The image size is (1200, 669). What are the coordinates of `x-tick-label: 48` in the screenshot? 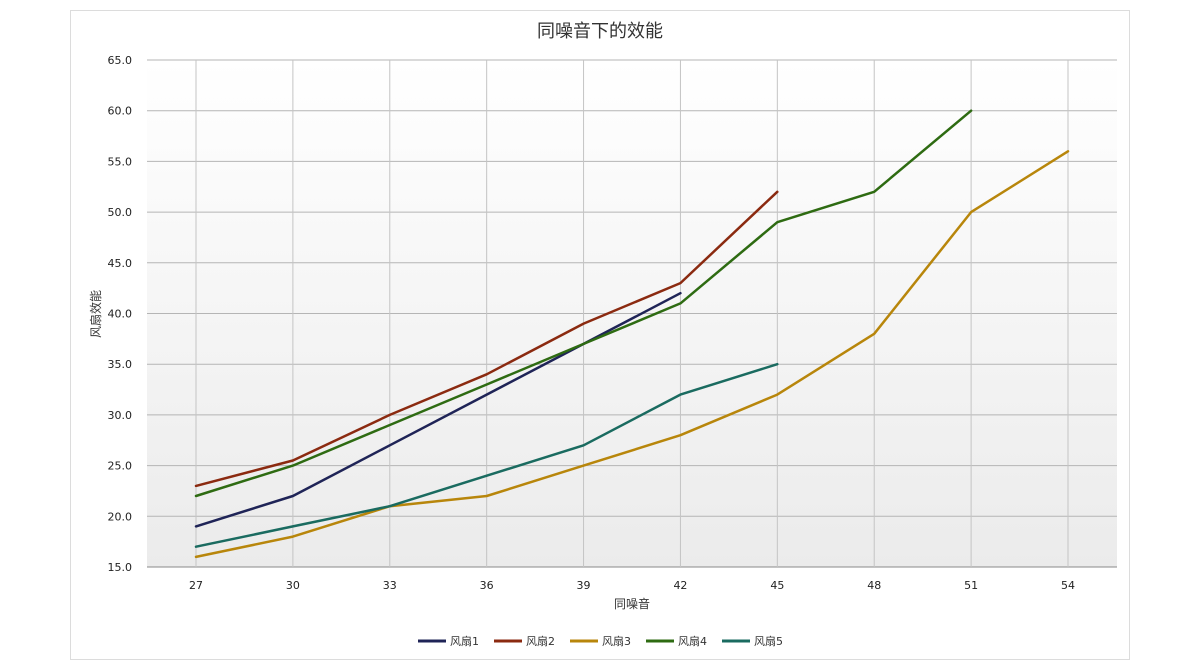 It's located at (874, 585).